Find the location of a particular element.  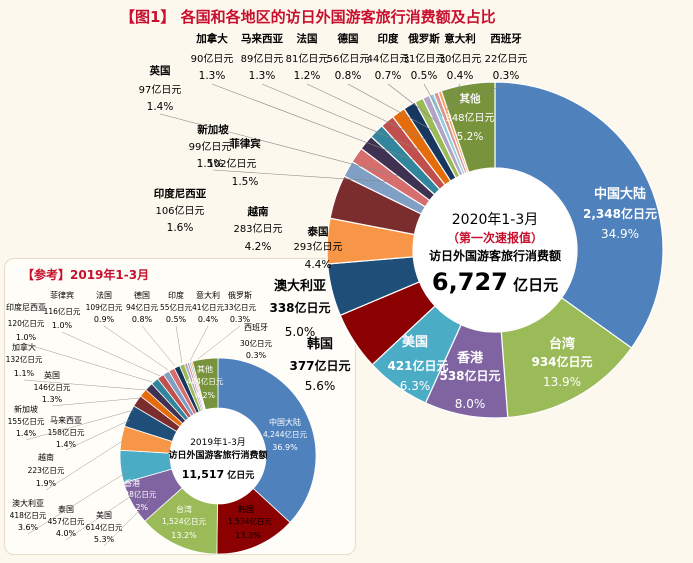

ref-label-pct-19: 0.3% is located at coordinates (256, 355).